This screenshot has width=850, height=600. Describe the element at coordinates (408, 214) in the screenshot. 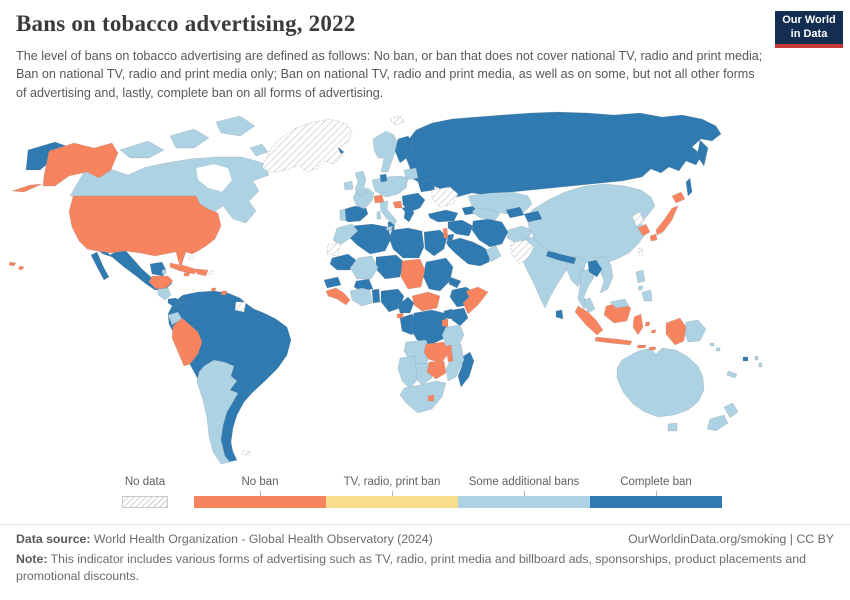

I see `region-serbia-greece` at that location.